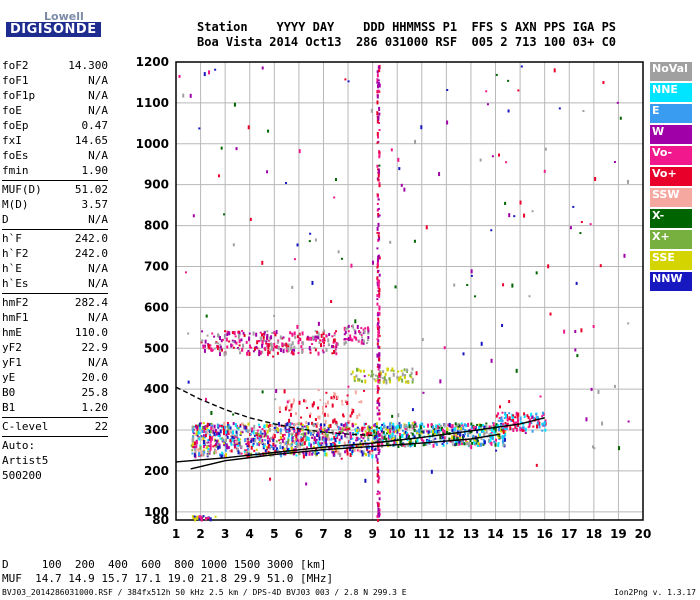 The width and height of the screenshot is (700, 600). What do you see at coordinates (12, 347) in the screenshot?
I see `param-key: yF2` at bounding box center [12, 347].